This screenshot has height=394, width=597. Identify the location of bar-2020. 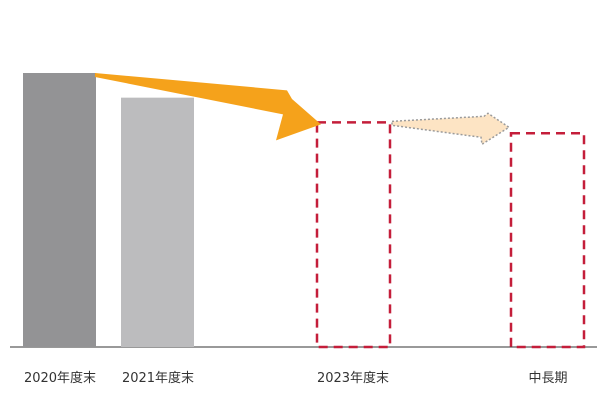
(59, 210).